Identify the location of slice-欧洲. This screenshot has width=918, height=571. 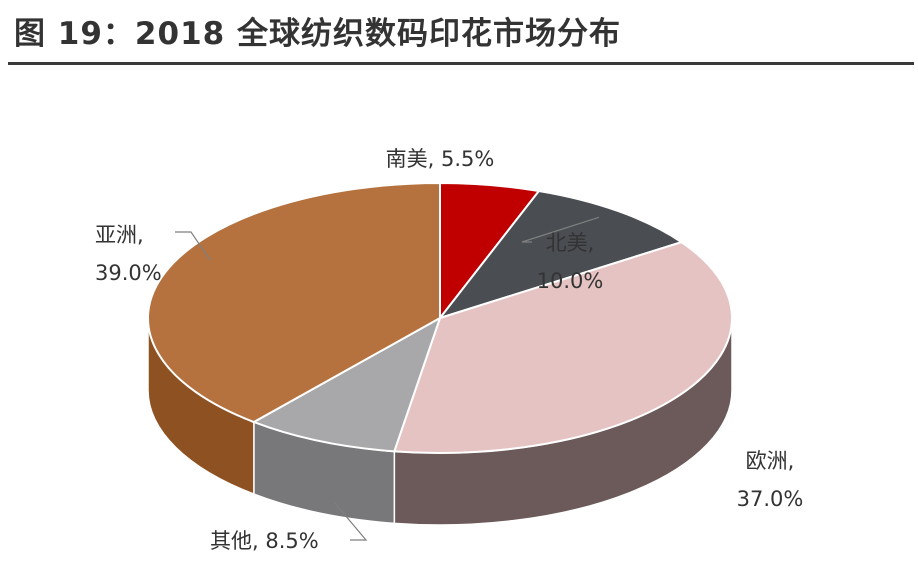
(562, 347).